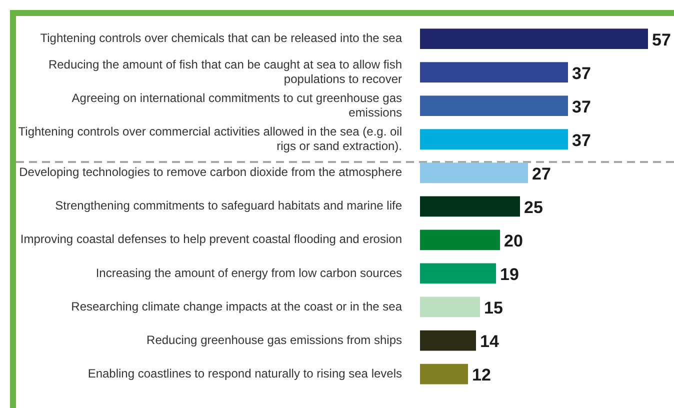 The image size is (674, 408). Describe the element at coordinates (533, 208) in the screenshot. I see `data-label: 25` at that location.